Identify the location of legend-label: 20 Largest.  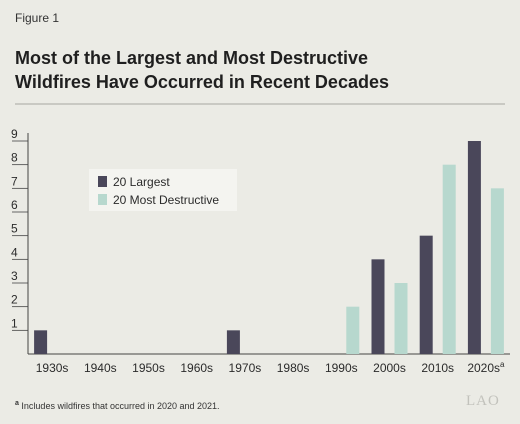
(141, 182).